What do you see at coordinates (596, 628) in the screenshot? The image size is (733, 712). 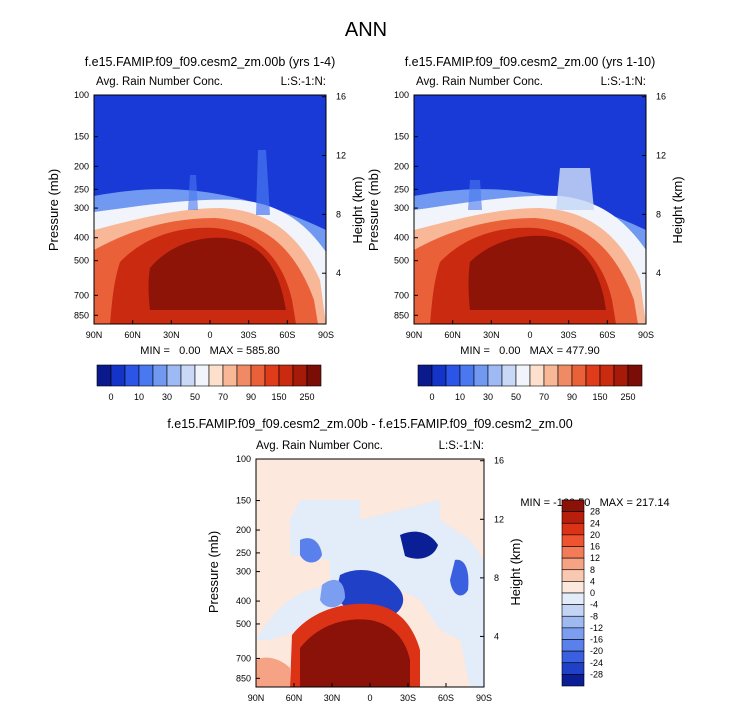 I see `colorbar-label: -12` at bounding box center [596, 628].